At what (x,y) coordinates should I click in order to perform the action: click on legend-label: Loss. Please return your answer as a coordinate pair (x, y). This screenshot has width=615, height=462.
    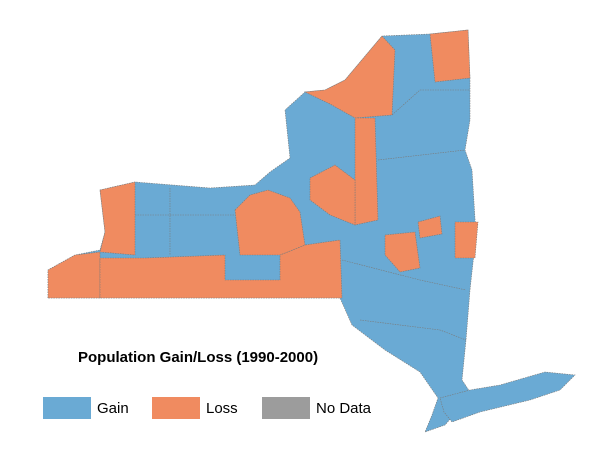
    Looking at the image, I should click on (222, 408).